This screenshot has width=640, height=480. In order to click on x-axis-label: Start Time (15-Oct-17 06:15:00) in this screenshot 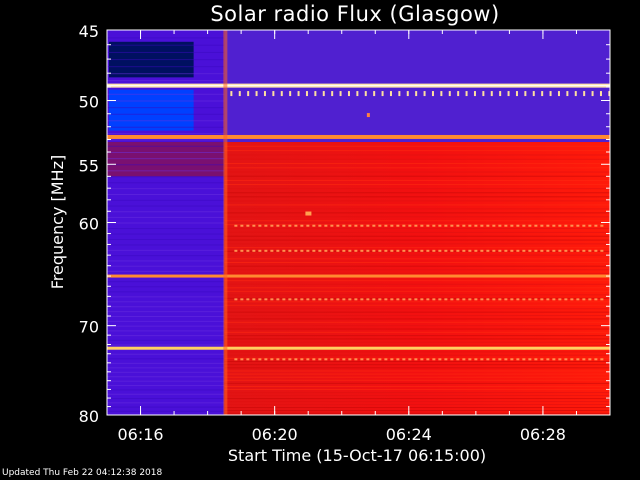, I will do `click(357, 455)`.